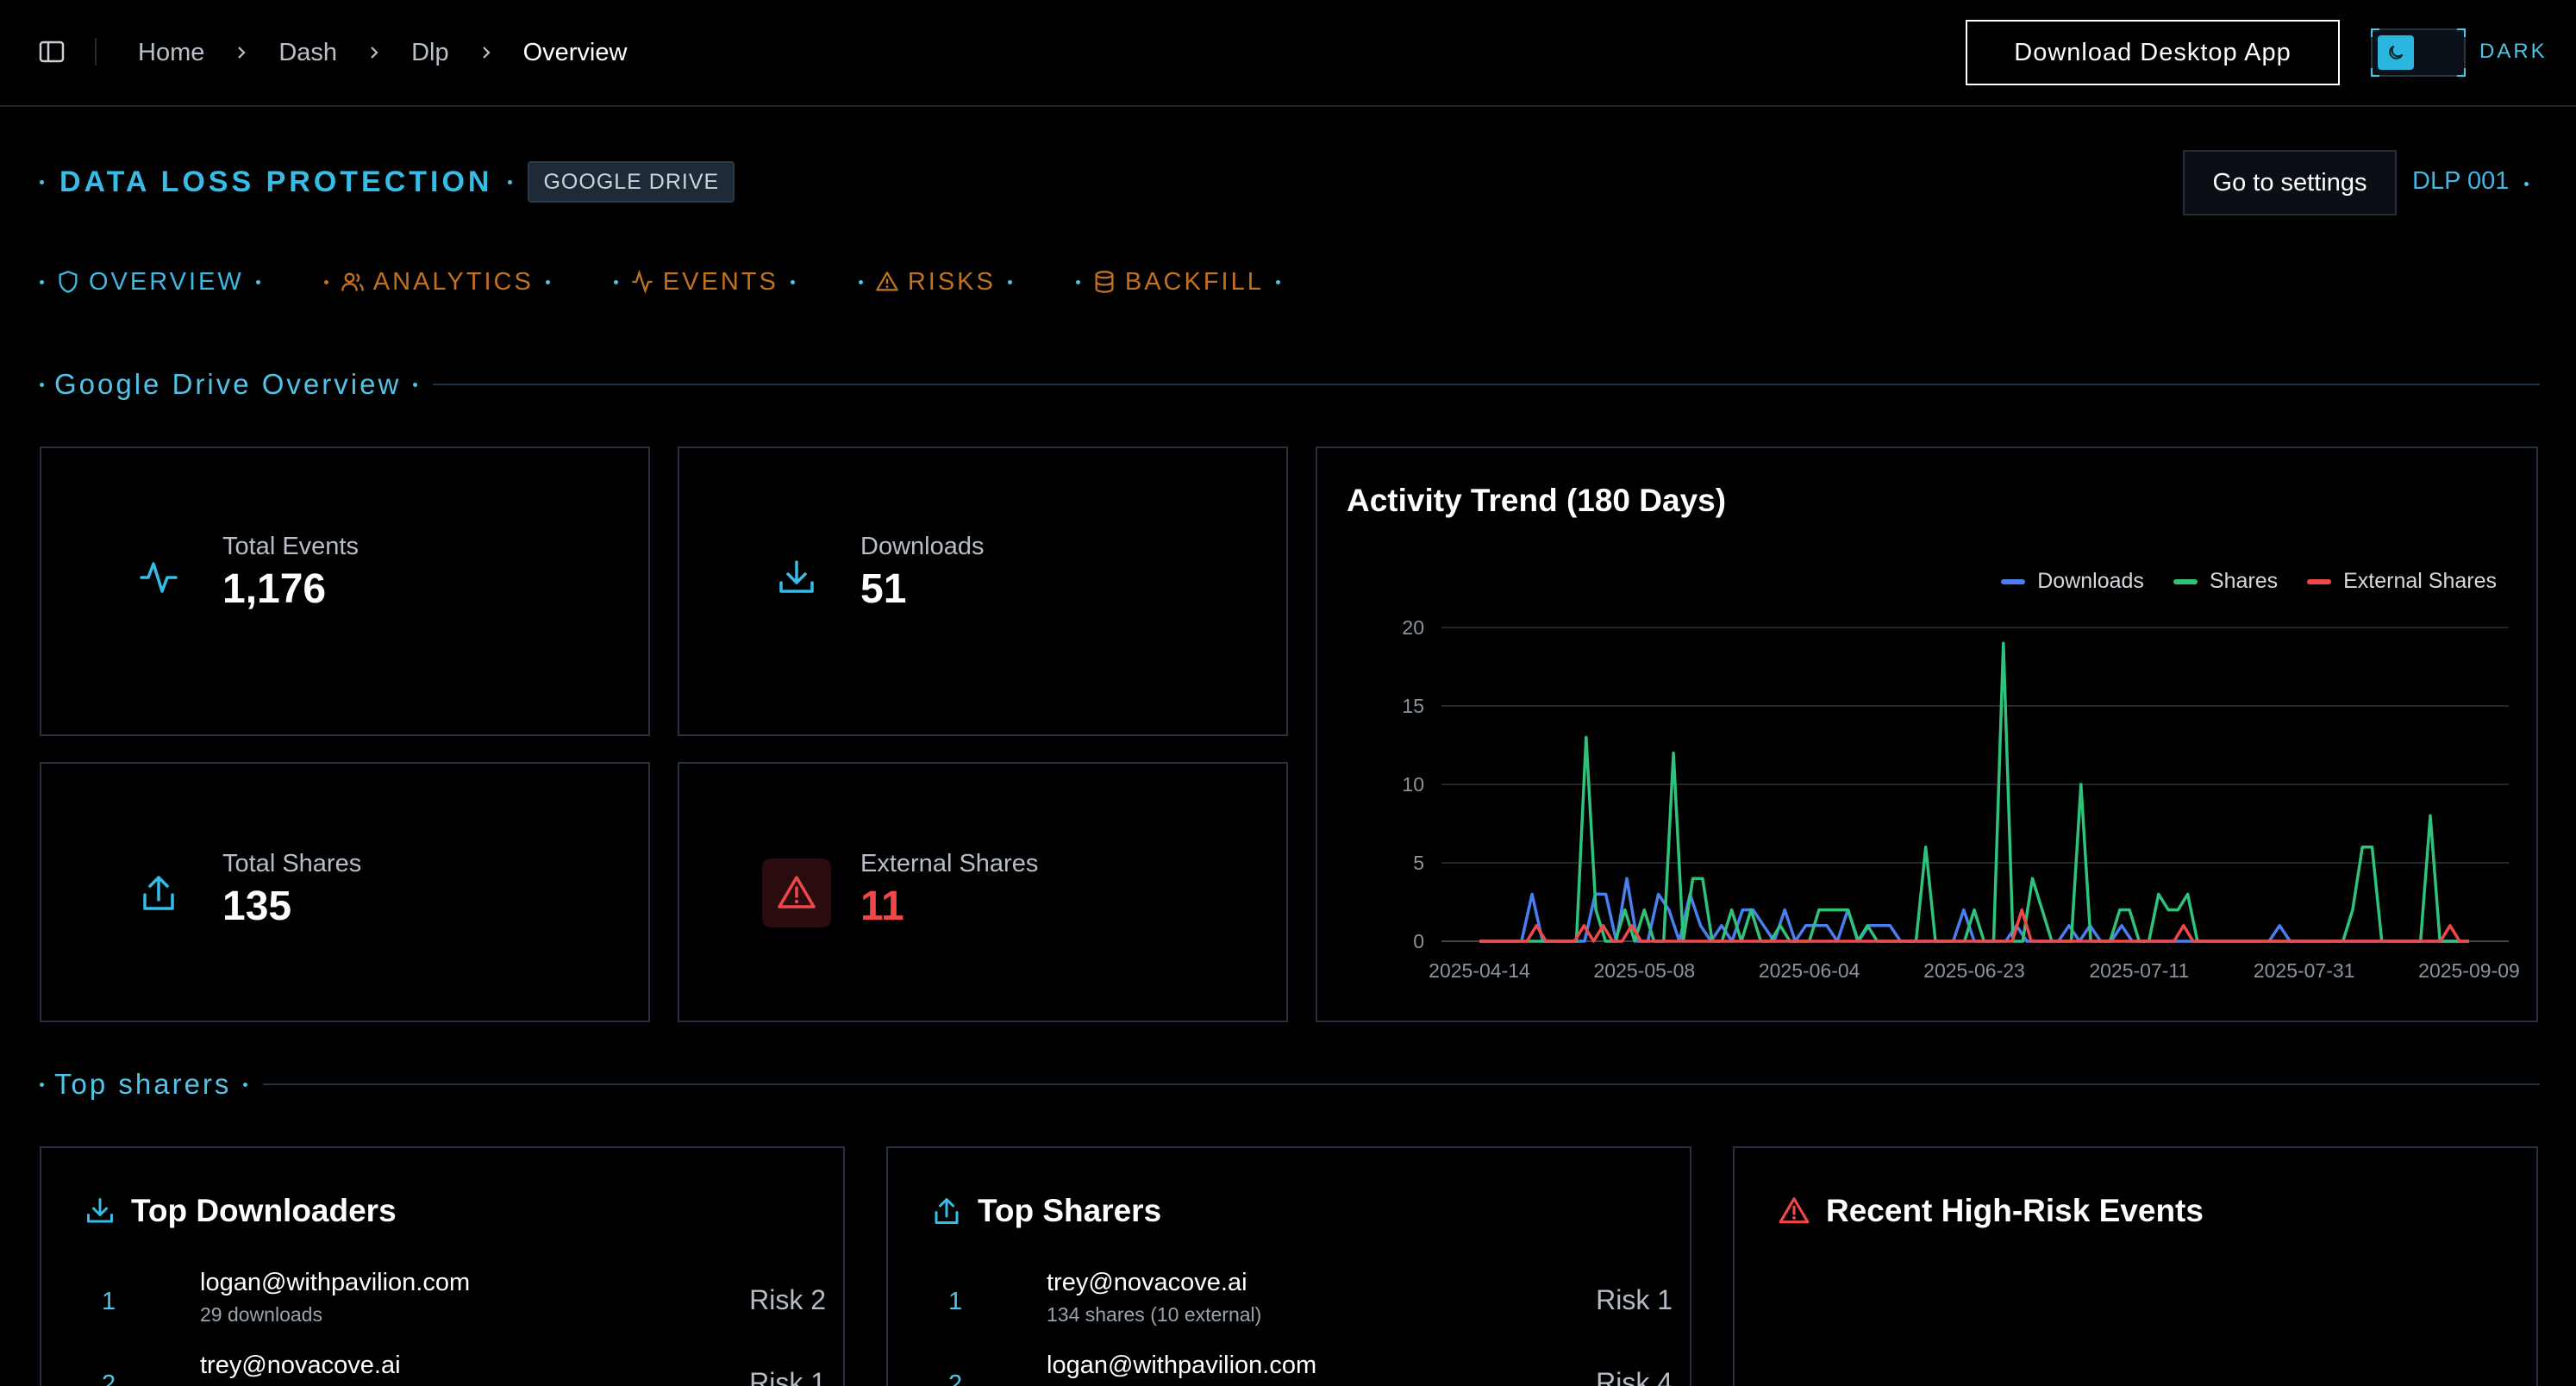 The height and width of the screenshot is (1386, 2576). What do you see at coordinates (453, 281) in the screenshot?
I see `tab-analytics-label: ANALYTICS` at bounding box center [453, 281].